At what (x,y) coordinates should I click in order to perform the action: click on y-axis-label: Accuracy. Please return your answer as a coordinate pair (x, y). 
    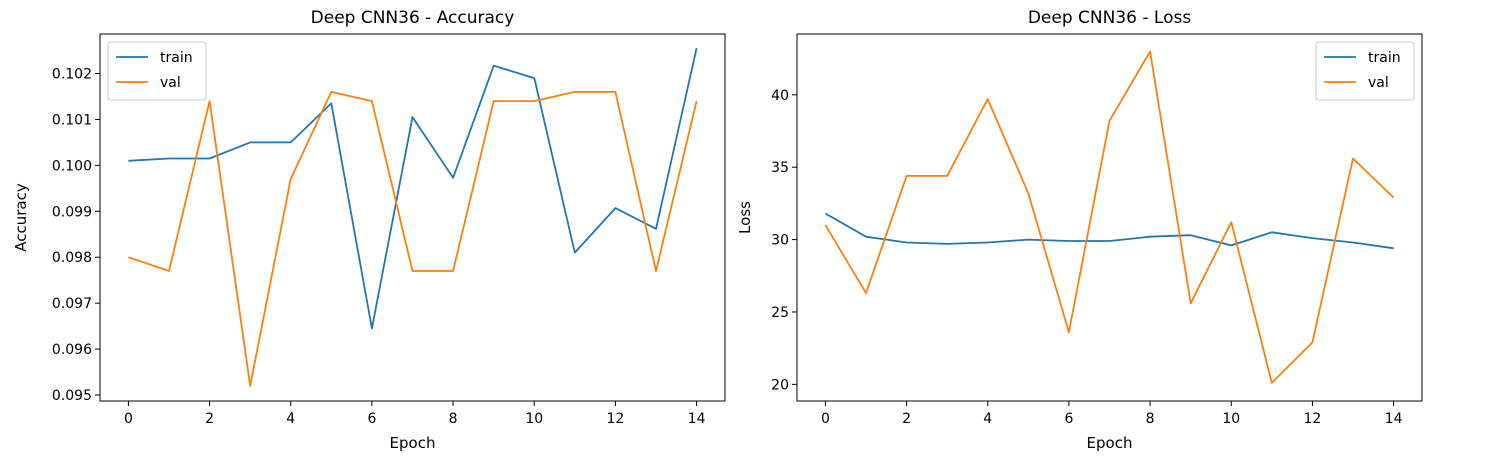
    Looking at the image, I should click on (21, 217).